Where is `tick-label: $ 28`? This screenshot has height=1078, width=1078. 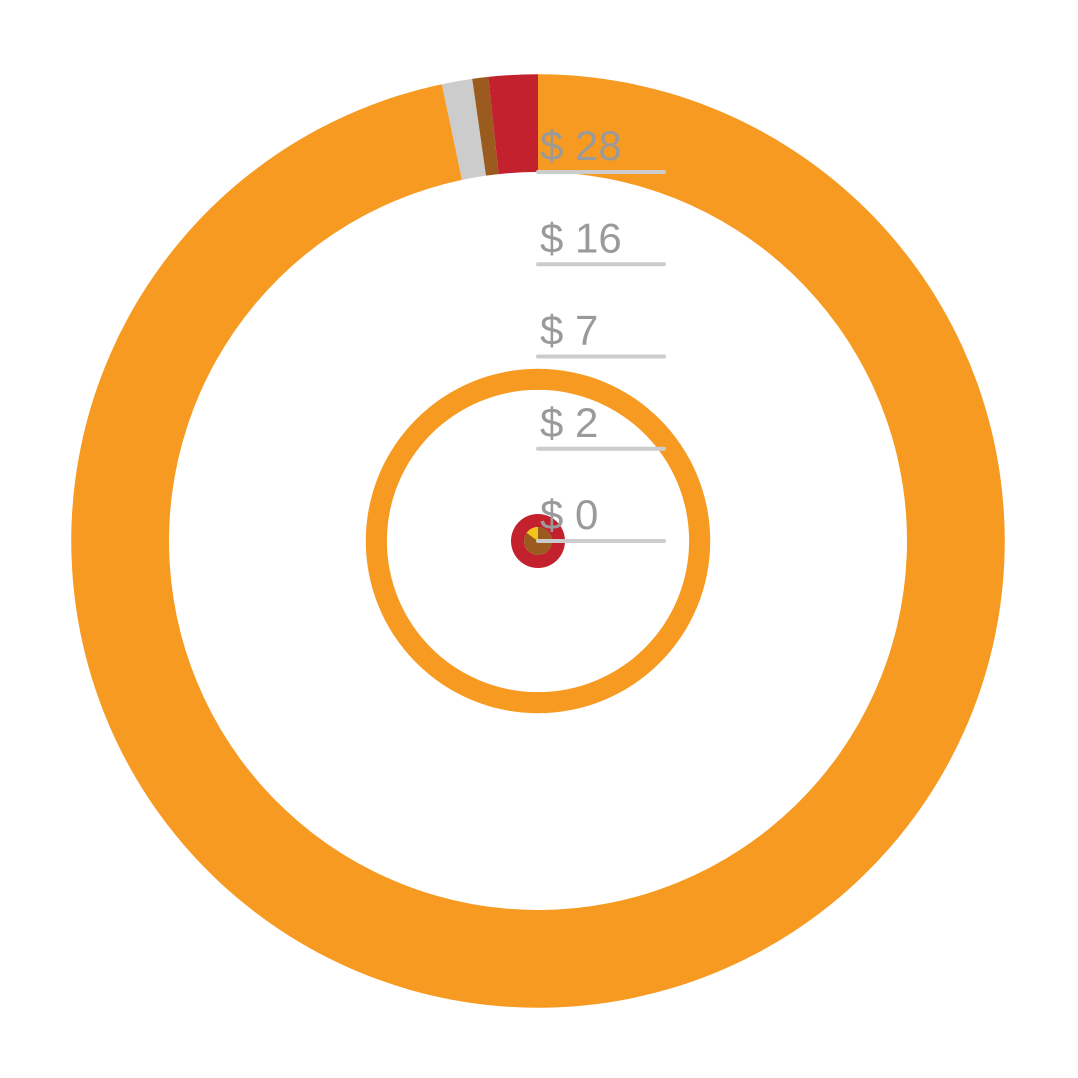 tick-label: $ 28 is located at coordinates (581, 145).